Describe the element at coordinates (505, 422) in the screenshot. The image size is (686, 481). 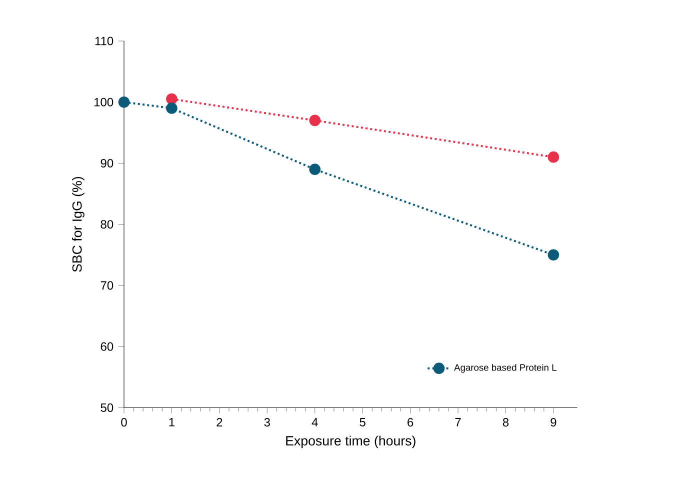
I see `x-tick-label: 8` at that location.